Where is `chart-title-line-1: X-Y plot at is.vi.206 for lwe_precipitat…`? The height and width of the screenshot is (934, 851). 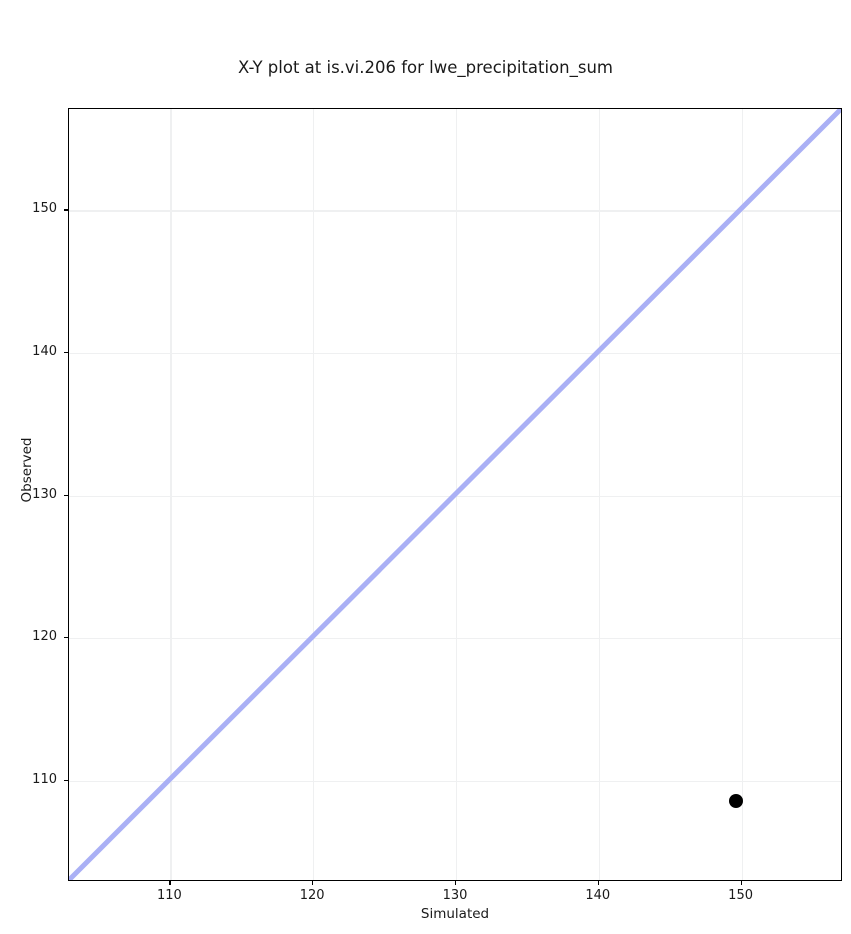 chart-title-line-1: X-Y plot at is.vi.206 for lwe_precipitat… is located at coordinates (425, 67).